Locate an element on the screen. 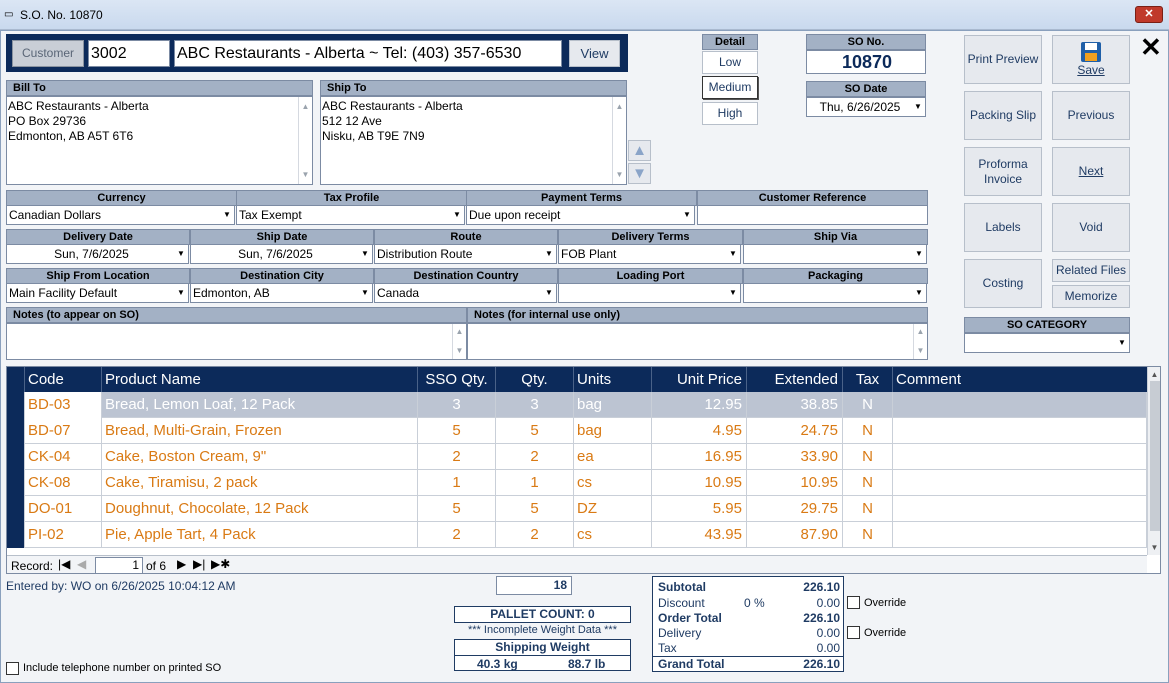  delivery-value: 0.00 is located at coordinates (828, 633).